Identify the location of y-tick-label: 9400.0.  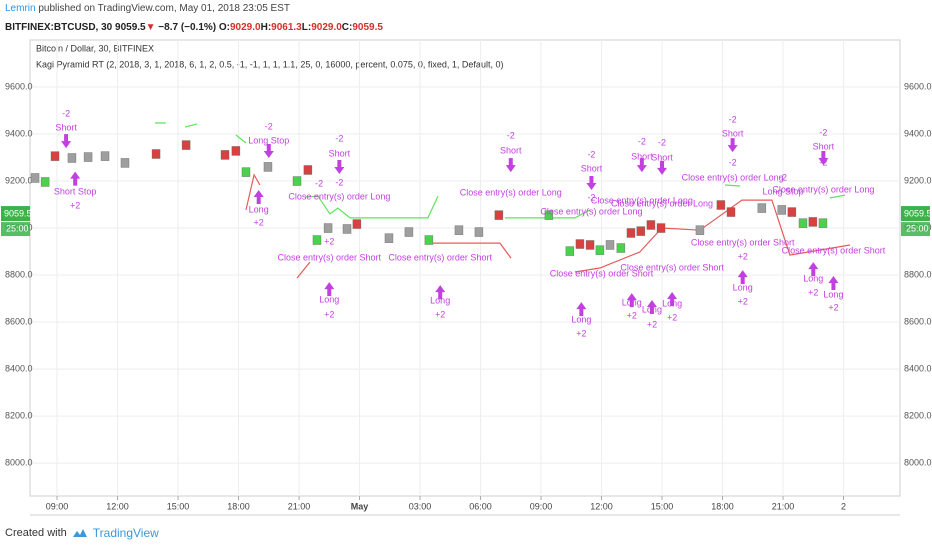
(918, 133).